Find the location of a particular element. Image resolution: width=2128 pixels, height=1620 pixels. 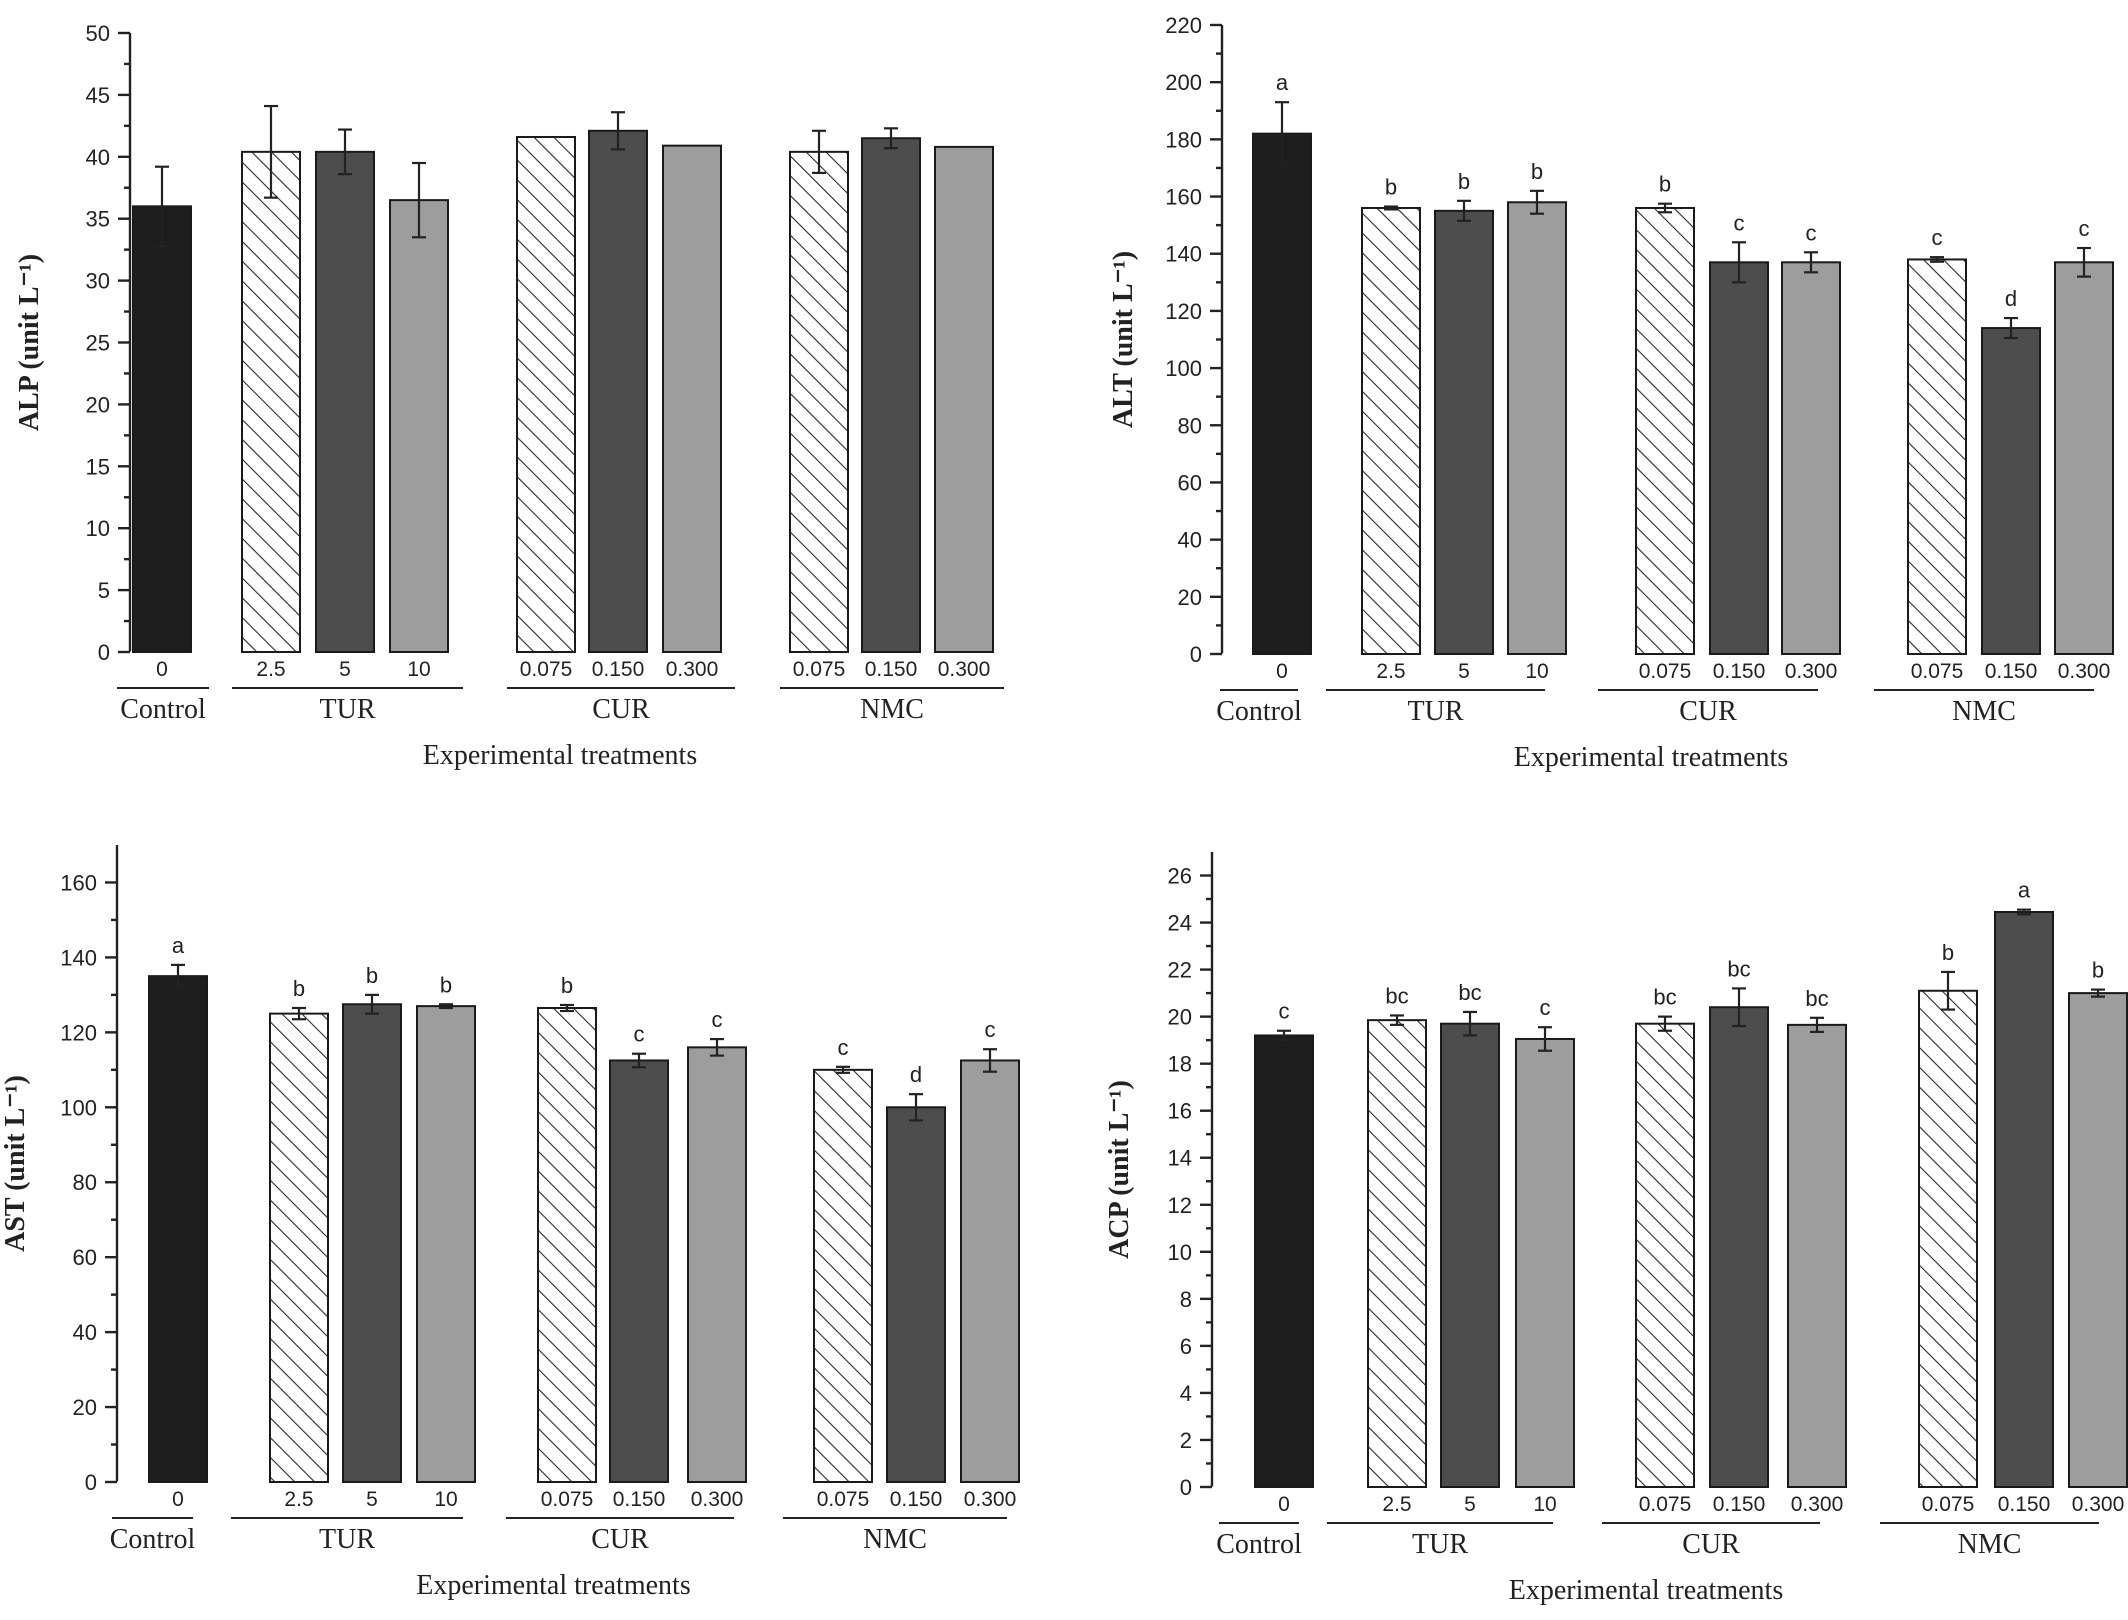

y-tick-label: 120 is located at coordinates (1183, 311).